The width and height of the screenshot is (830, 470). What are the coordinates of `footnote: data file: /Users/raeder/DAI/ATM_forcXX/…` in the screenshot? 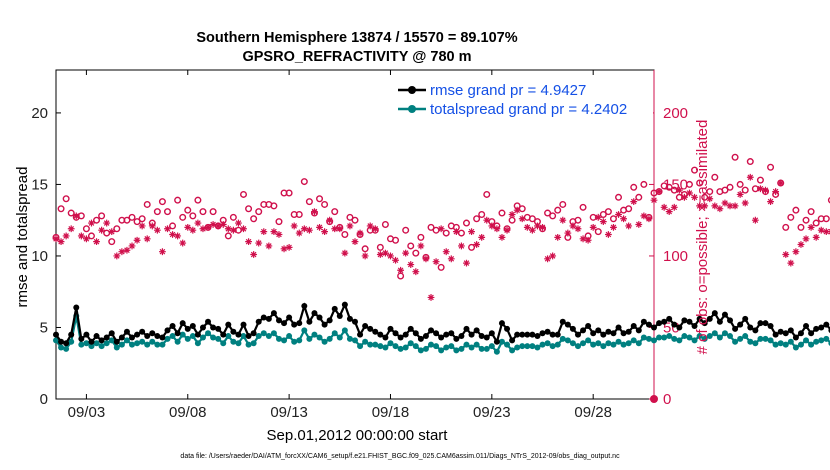 It's located at (400, 456).